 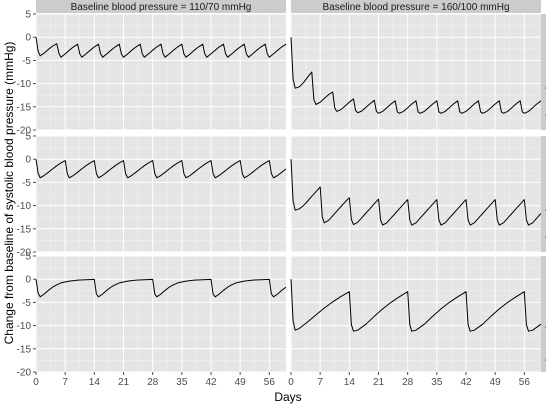 I want to click on x-axis-title: Days, so click(x=287, y=397).